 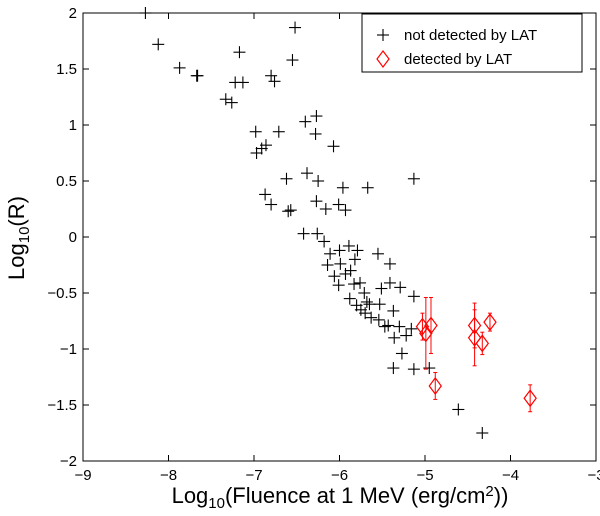 What do you see at coordinates (355, 495) in the screenshot?
I see `x-axis-title-main: (Fluence at 1 MeV (erg/cm` at bounding box center [355, 495].